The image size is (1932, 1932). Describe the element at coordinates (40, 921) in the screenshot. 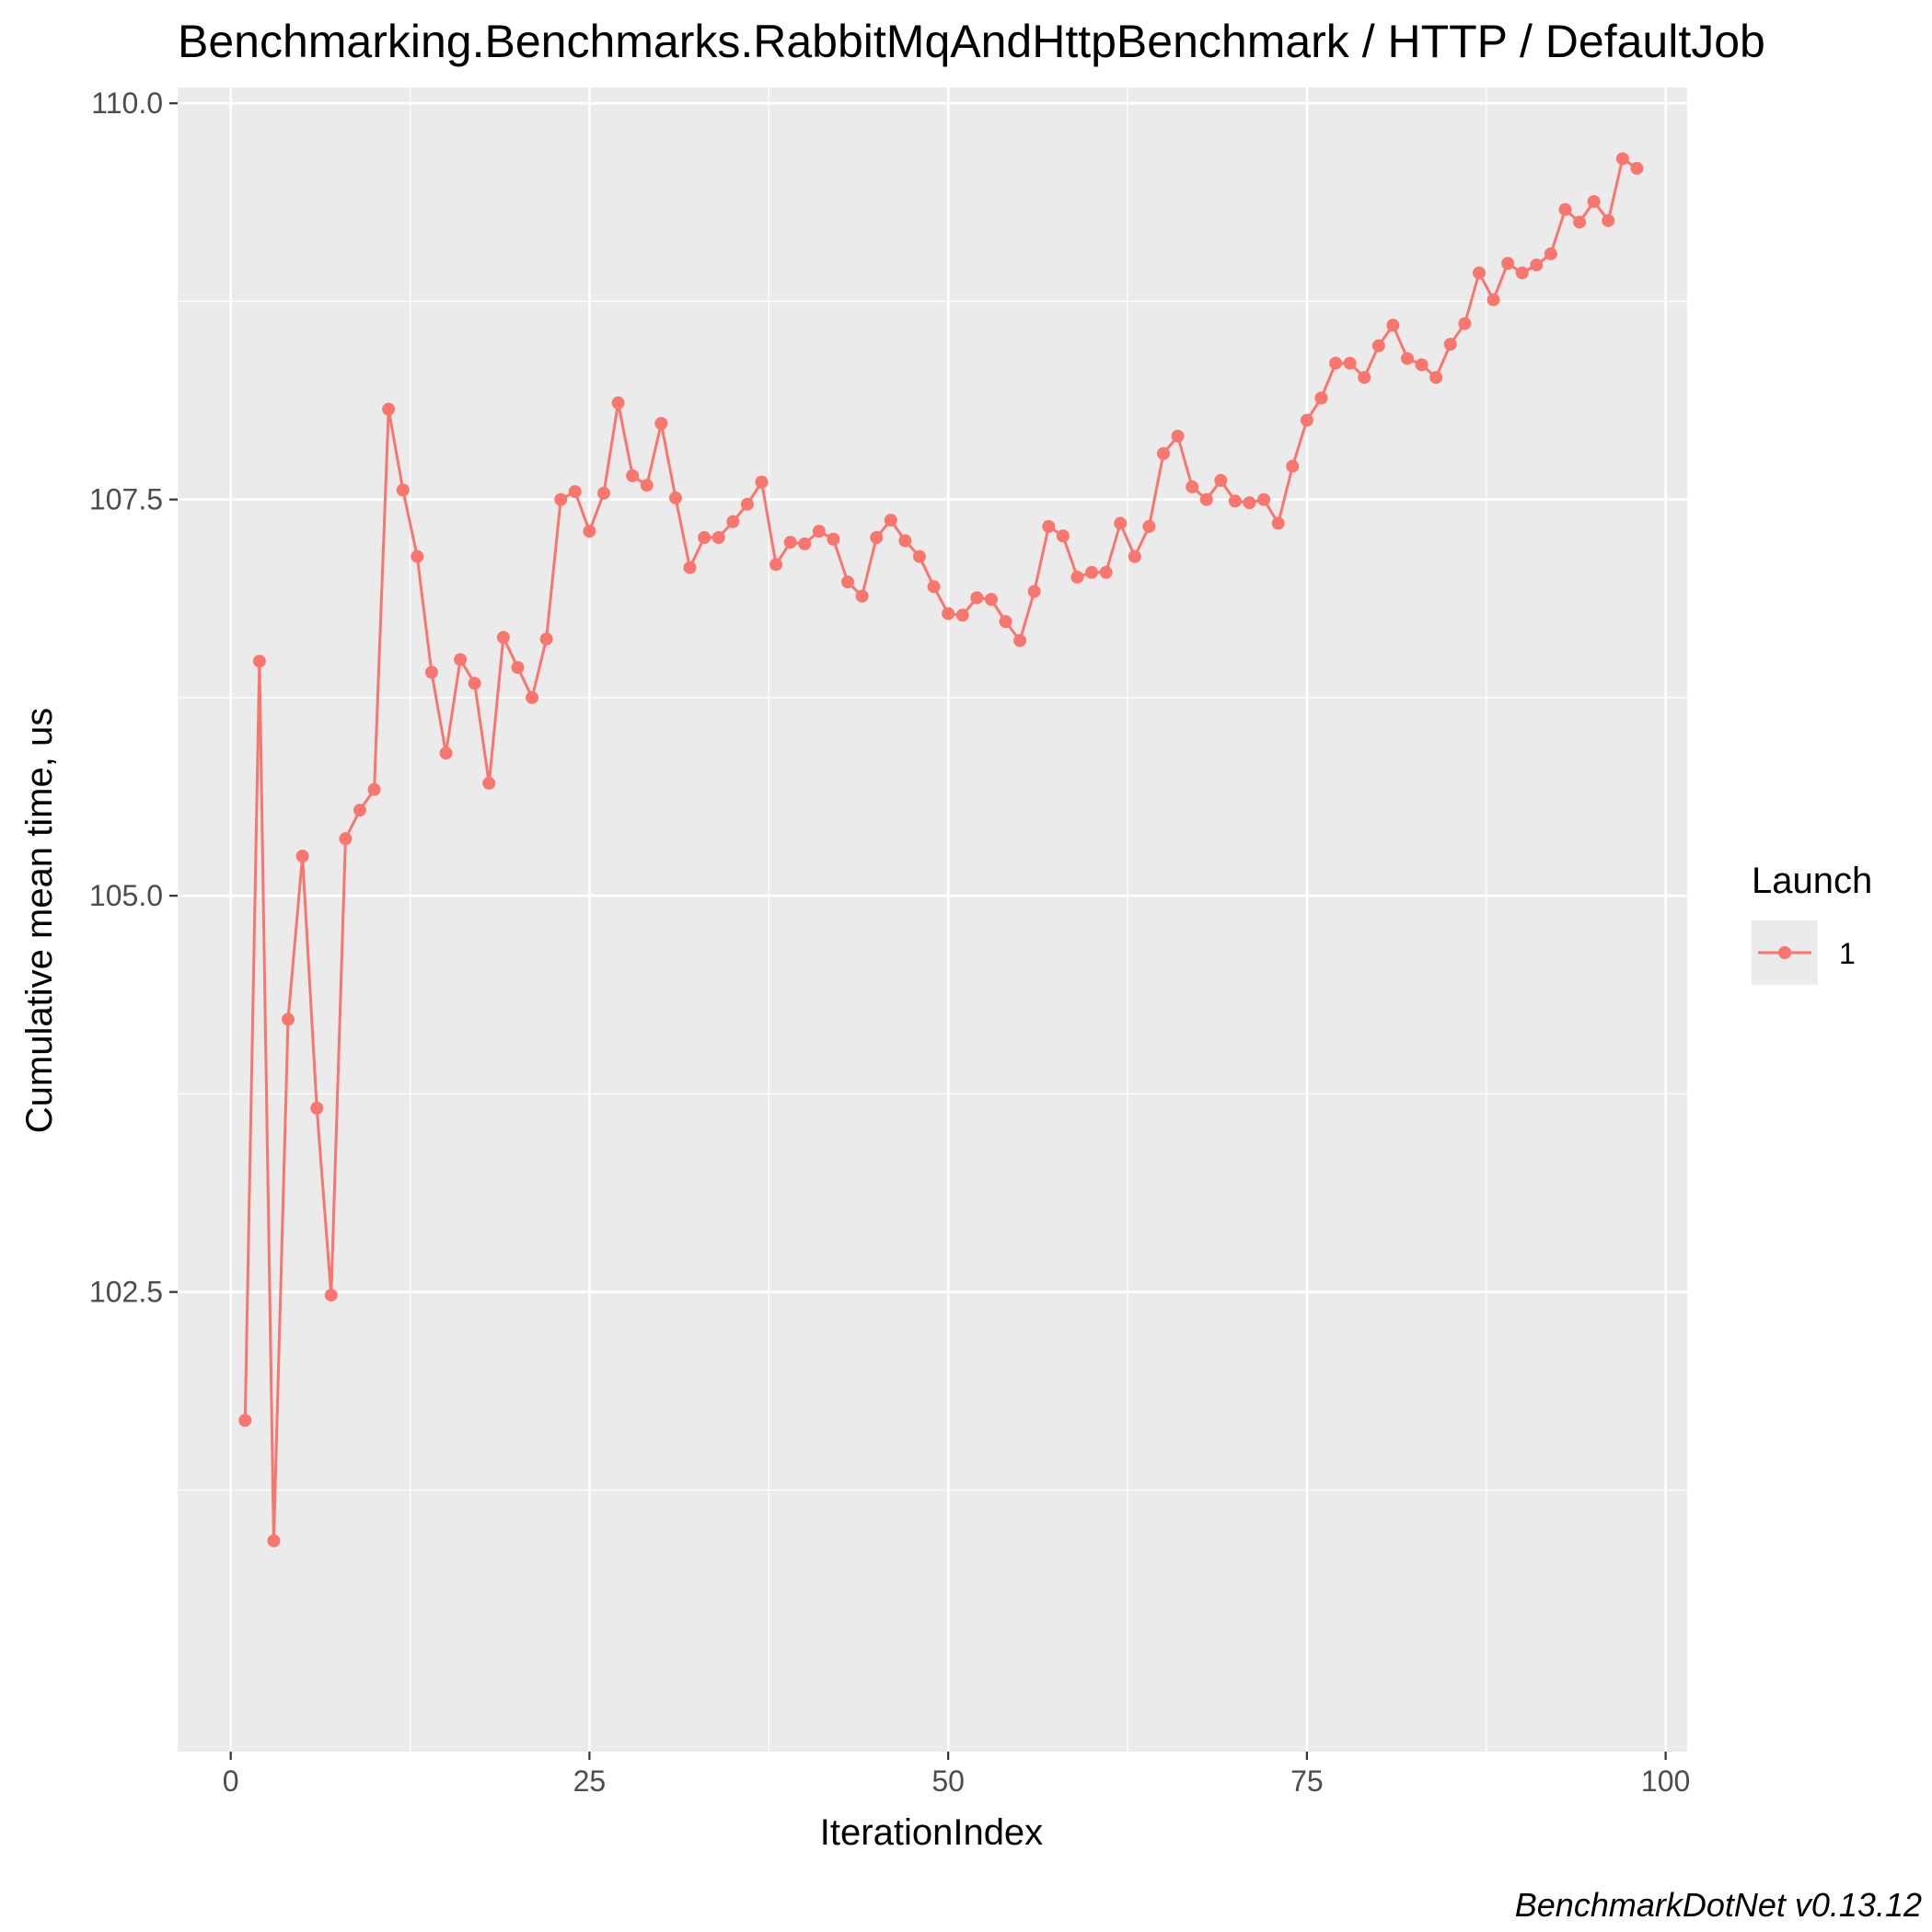

I see `y-axis-title: Cumulative mean time, us` at that location.